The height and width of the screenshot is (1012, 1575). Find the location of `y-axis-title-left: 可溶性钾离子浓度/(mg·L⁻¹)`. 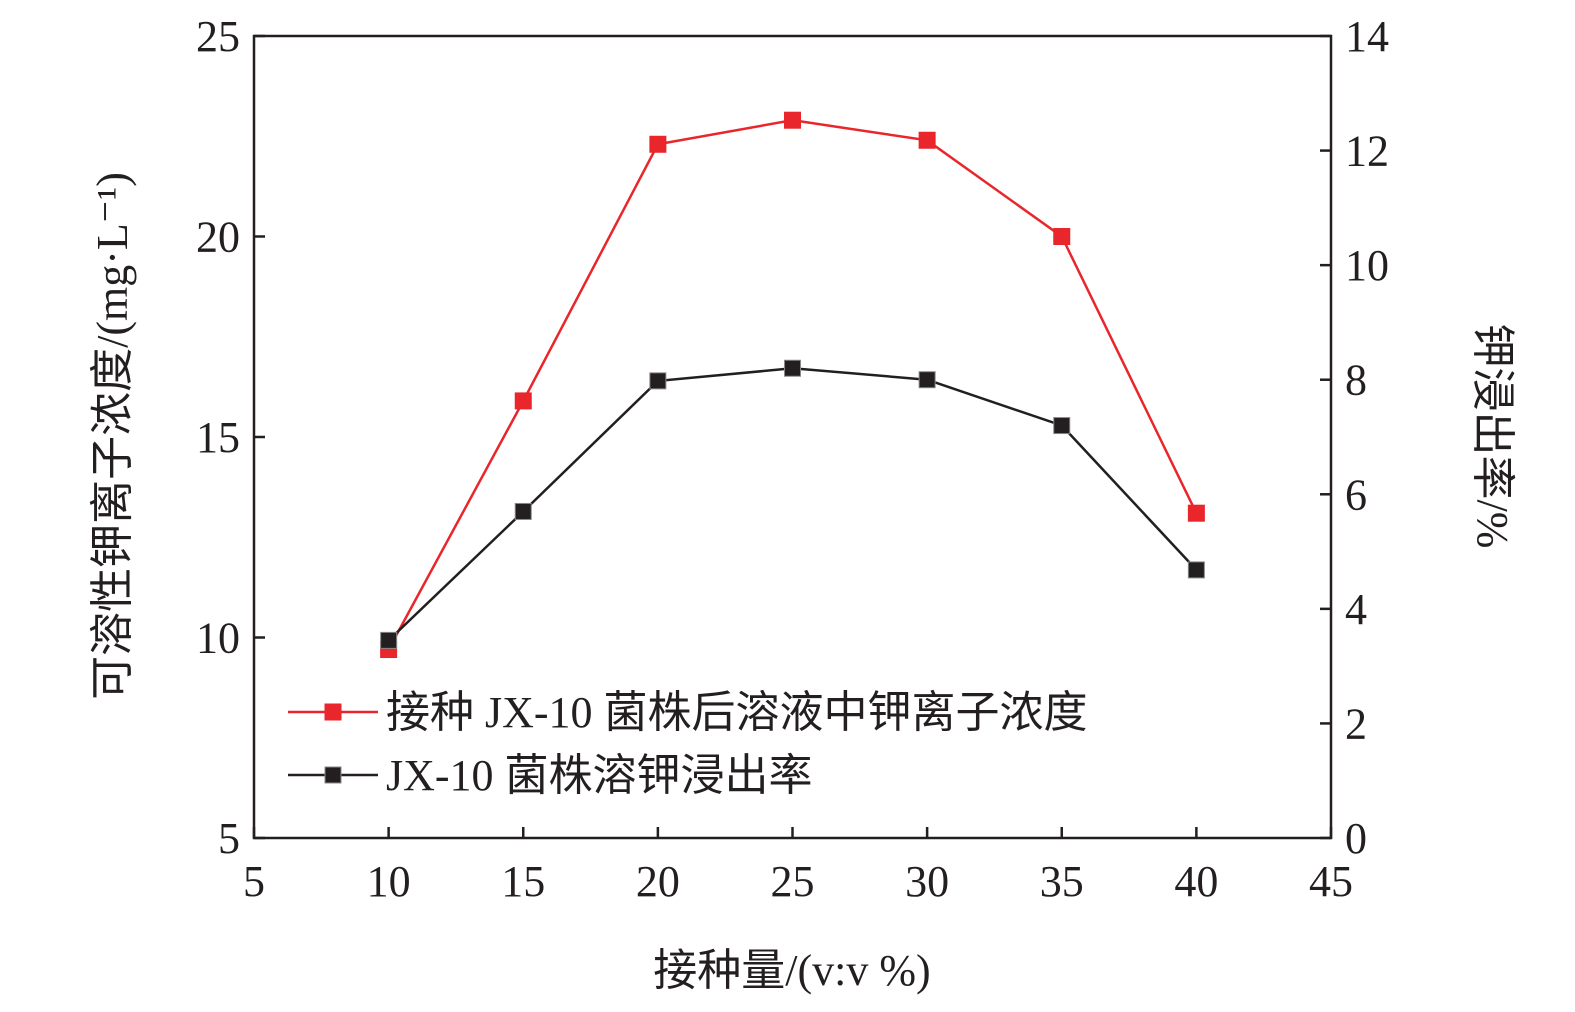

y-axis-title-left: 可溶性钾离子浓度/(mg·L⁻¹) is located at coordinates (112, 436).